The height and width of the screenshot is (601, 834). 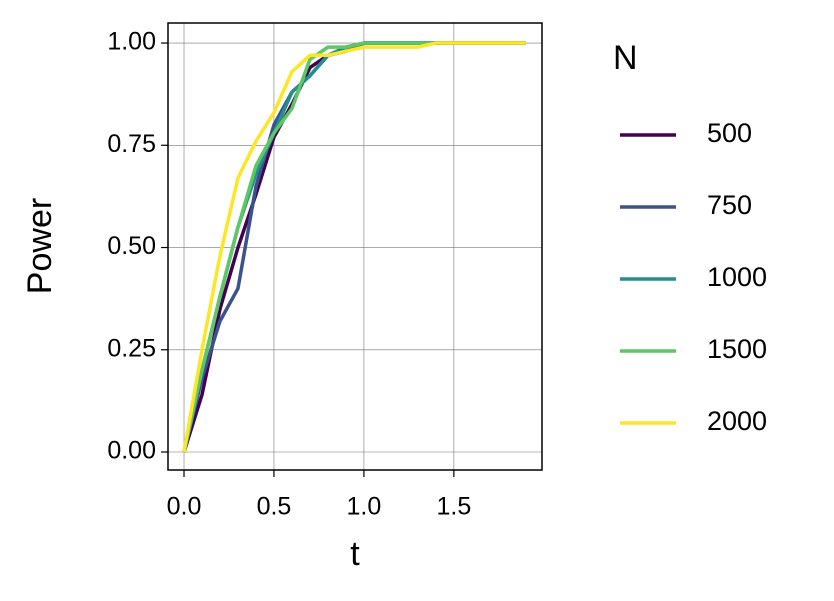 What do you see at coordinates (131, 348) in the screenshot?
I see `y-tick-label: 0.25` at bounding box center [131, 348].